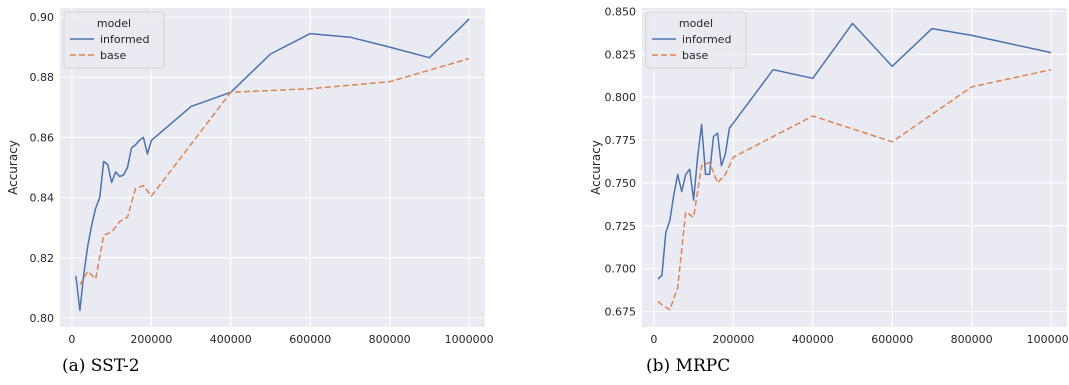 The image size is (1069, 385). Describe the element at coordinates (101, 366) in the screenshot. I see `caption-sst2: (a) SST-2` at that location.